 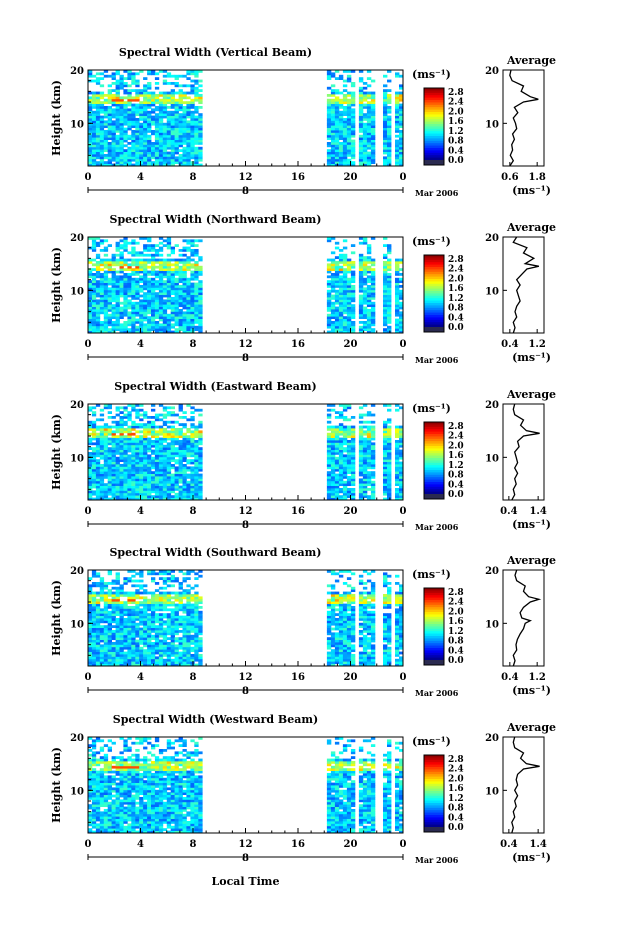 I want to click on y-tick-label: 20, so click(x=77, y=71).